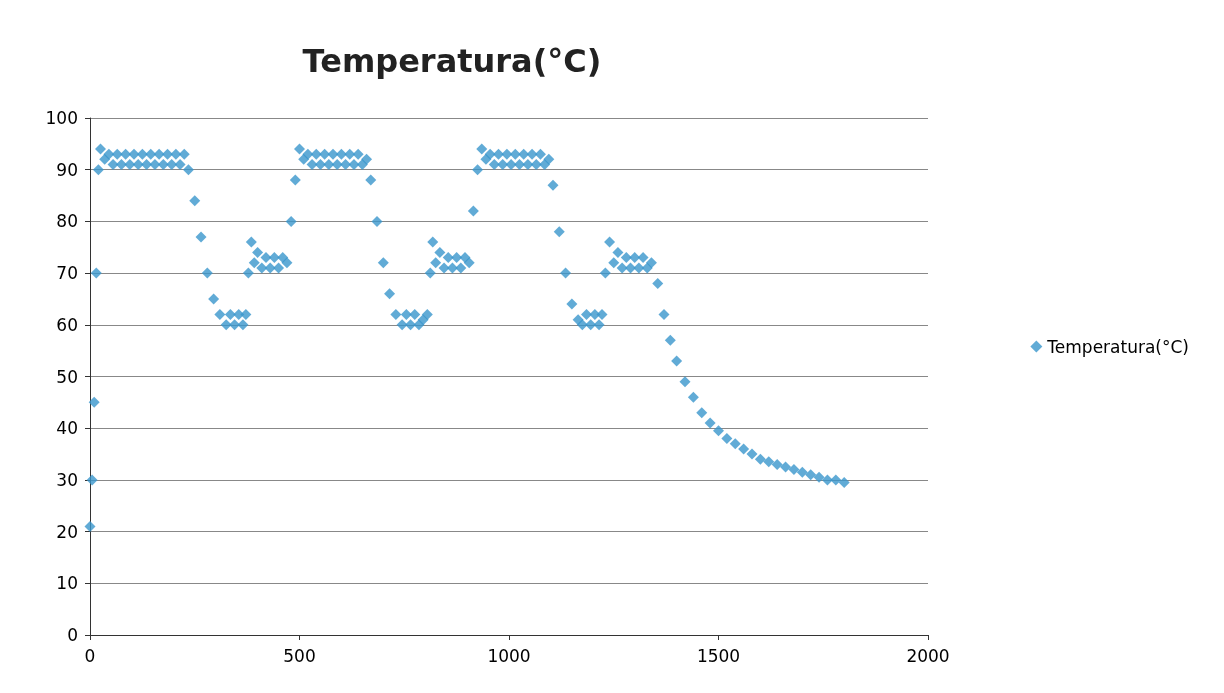 This screenshot has height=693, width=1224. Describe the element at coordinates (509, 655) in the screenshot. I see `x-tick-label: 1000` at that location.